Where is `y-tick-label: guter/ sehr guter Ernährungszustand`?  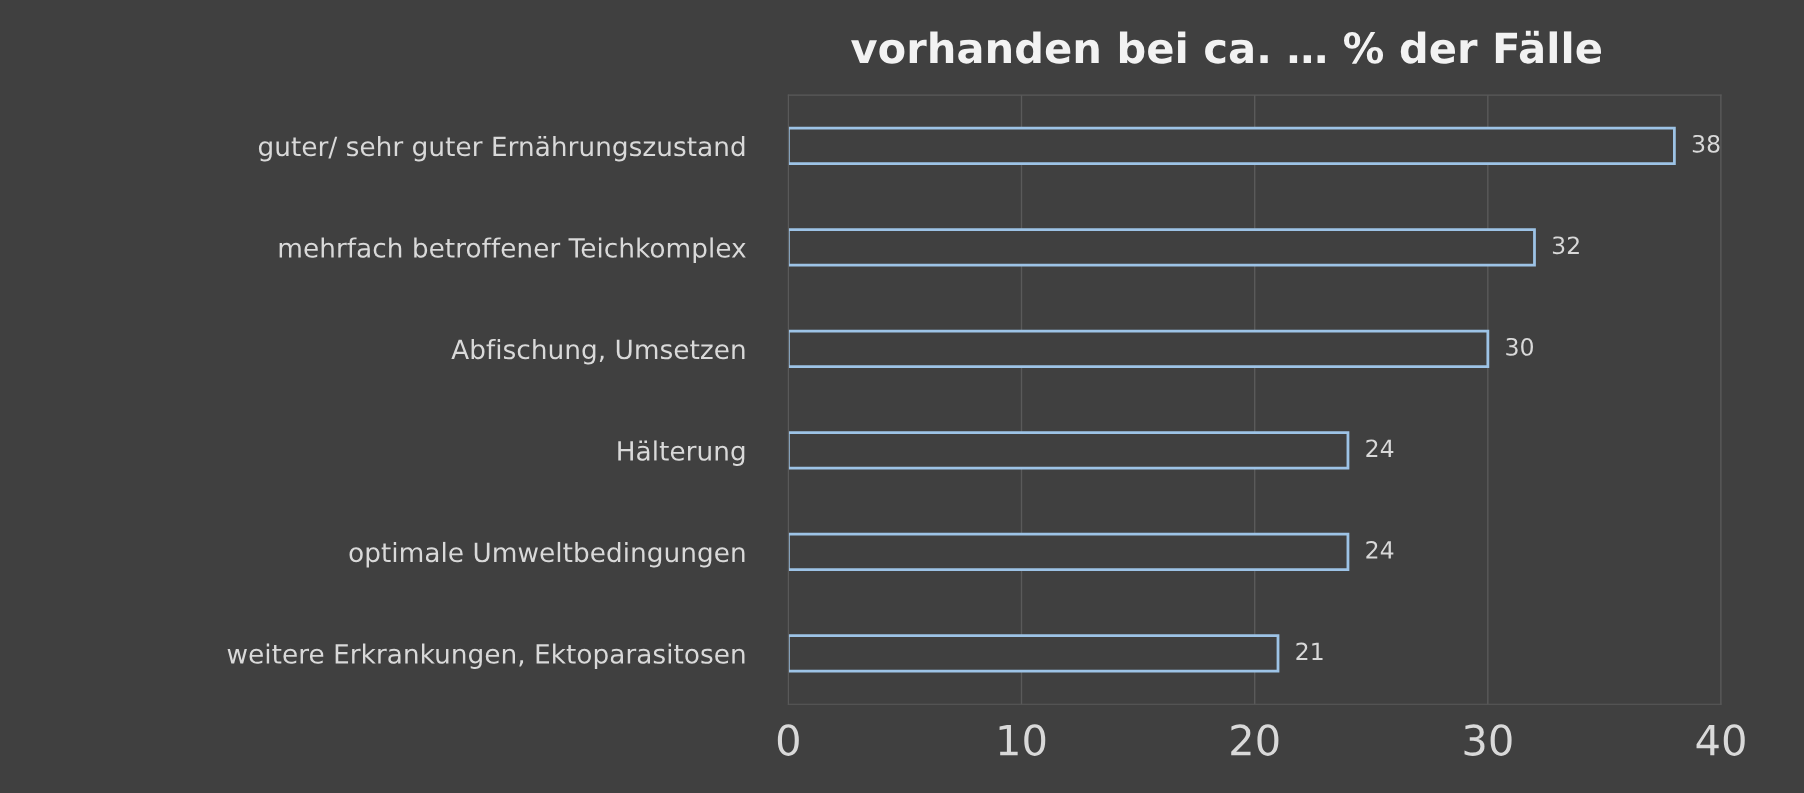
y-tick-label: guter/ sehr guter Ernährungszustand is located at coordinates (501, 148).